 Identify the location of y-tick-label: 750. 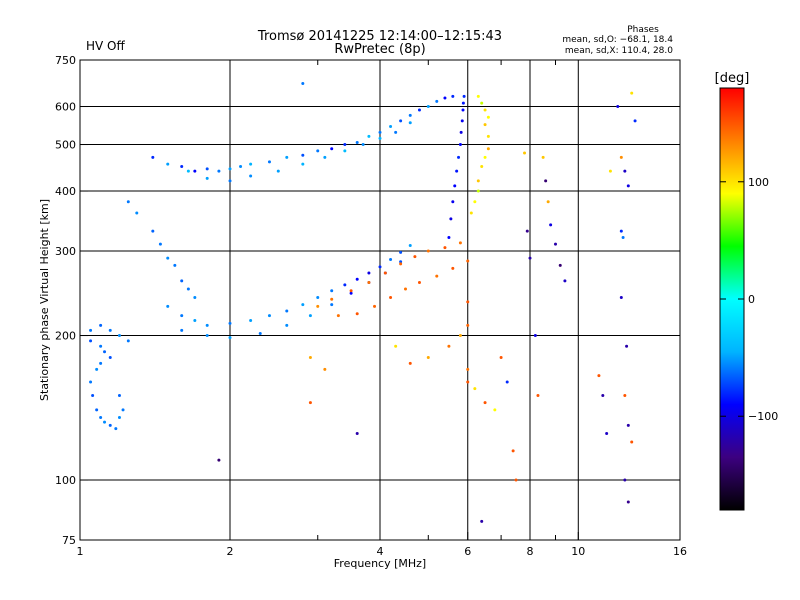
(65, 60).